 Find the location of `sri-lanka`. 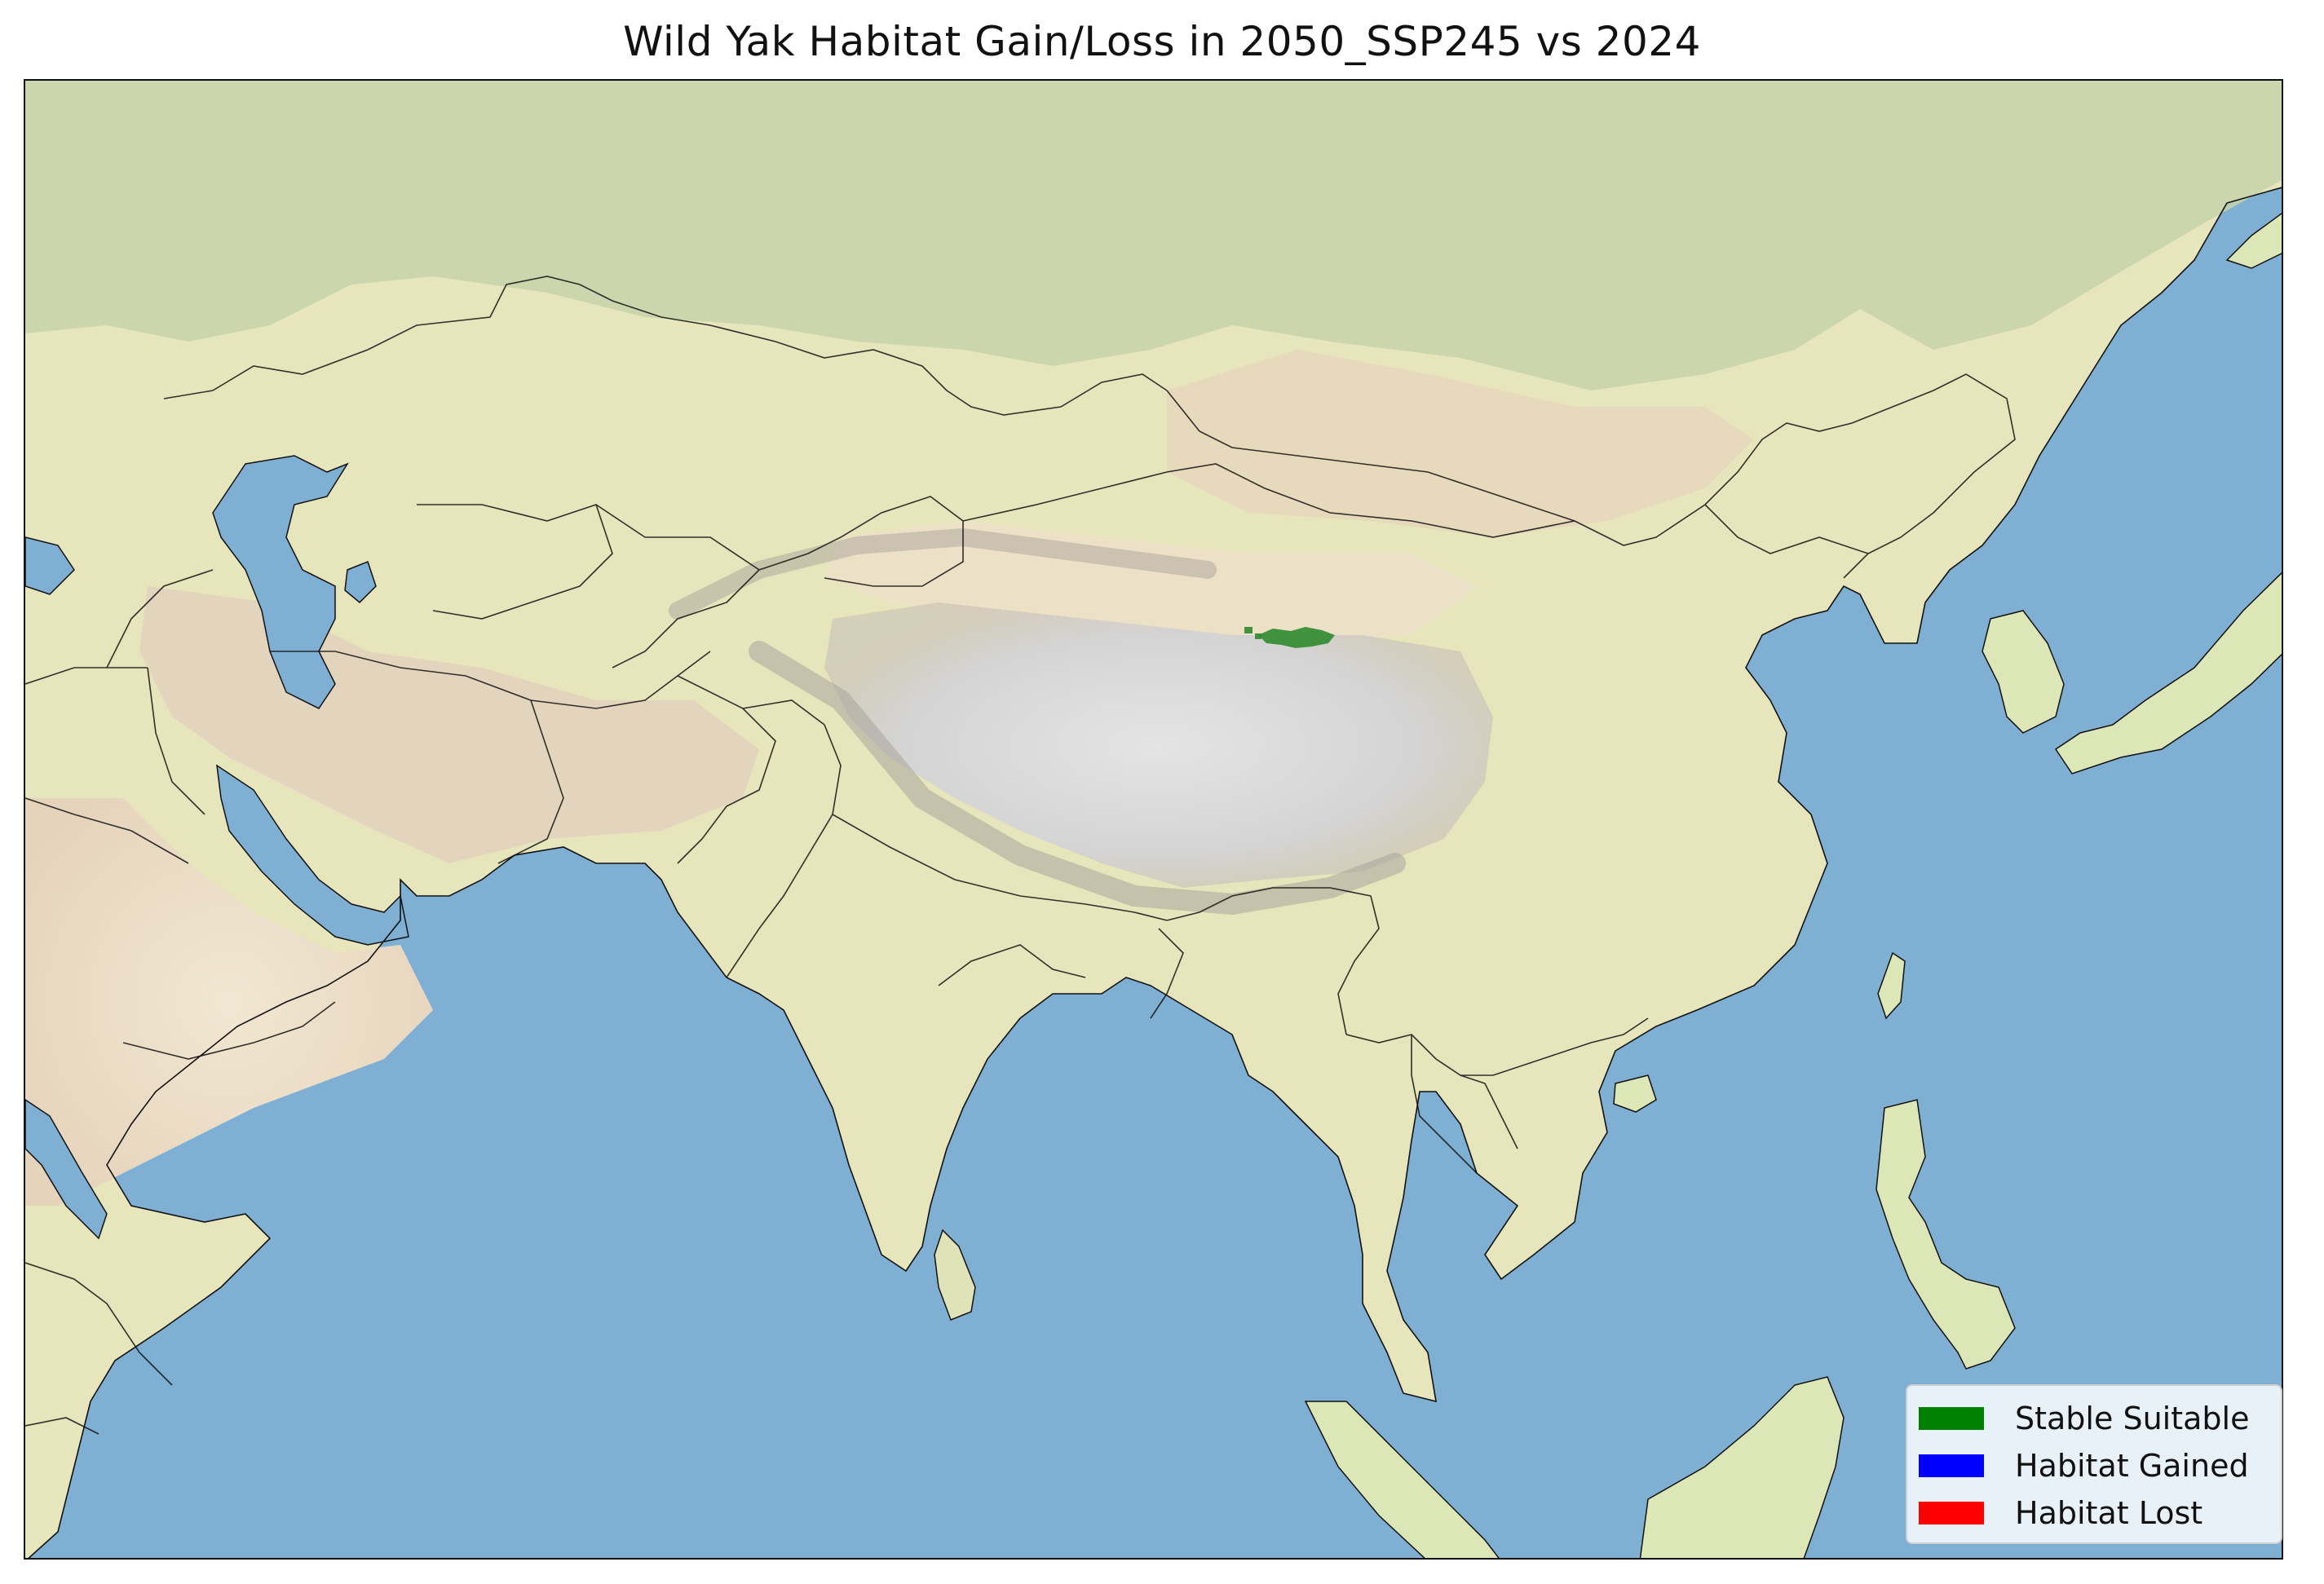

sri-lanka is located at coordinates (955, 1275).